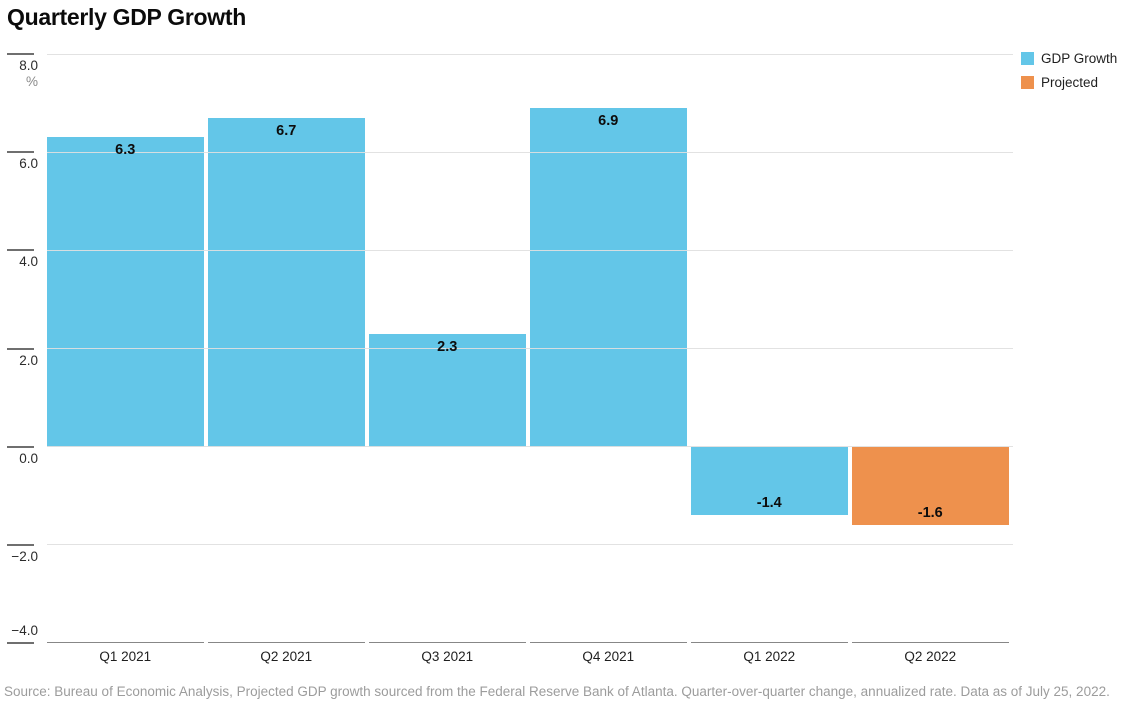 The height and width of the screenshot is (707, 1128). What do you see at coordinates (930, 486) in the screenshot?
I see `bar-q2-2022` at bounding box center [930, 486].